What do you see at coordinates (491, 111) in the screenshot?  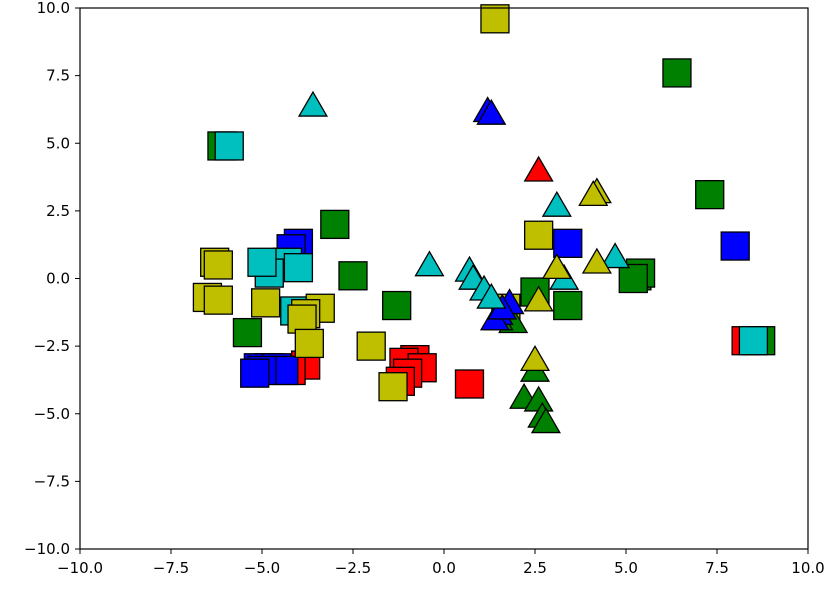 I see `blue-triangle-point` at bounding box center [491, 111].